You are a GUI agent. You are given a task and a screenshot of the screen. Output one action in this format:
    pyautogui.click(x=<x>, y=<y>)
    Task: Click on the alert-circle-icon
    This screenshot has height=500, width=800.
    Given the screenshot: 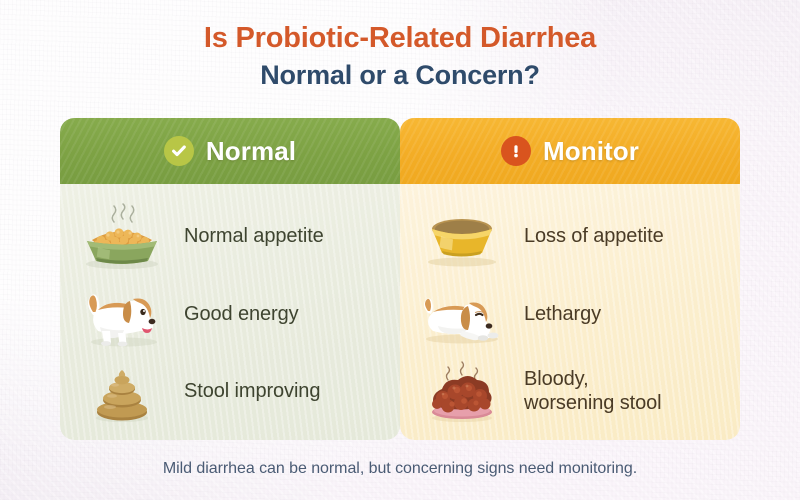 What is the action you would take?
    pyautogui.click(x=515, y=151)
    